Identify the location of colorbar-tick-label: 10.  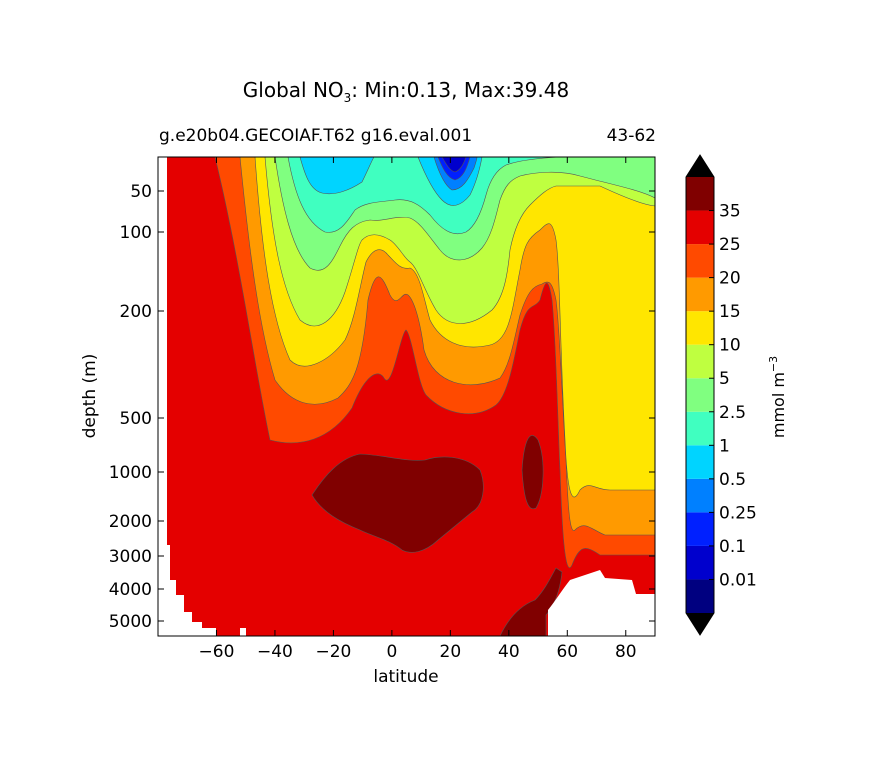
(730, 346).